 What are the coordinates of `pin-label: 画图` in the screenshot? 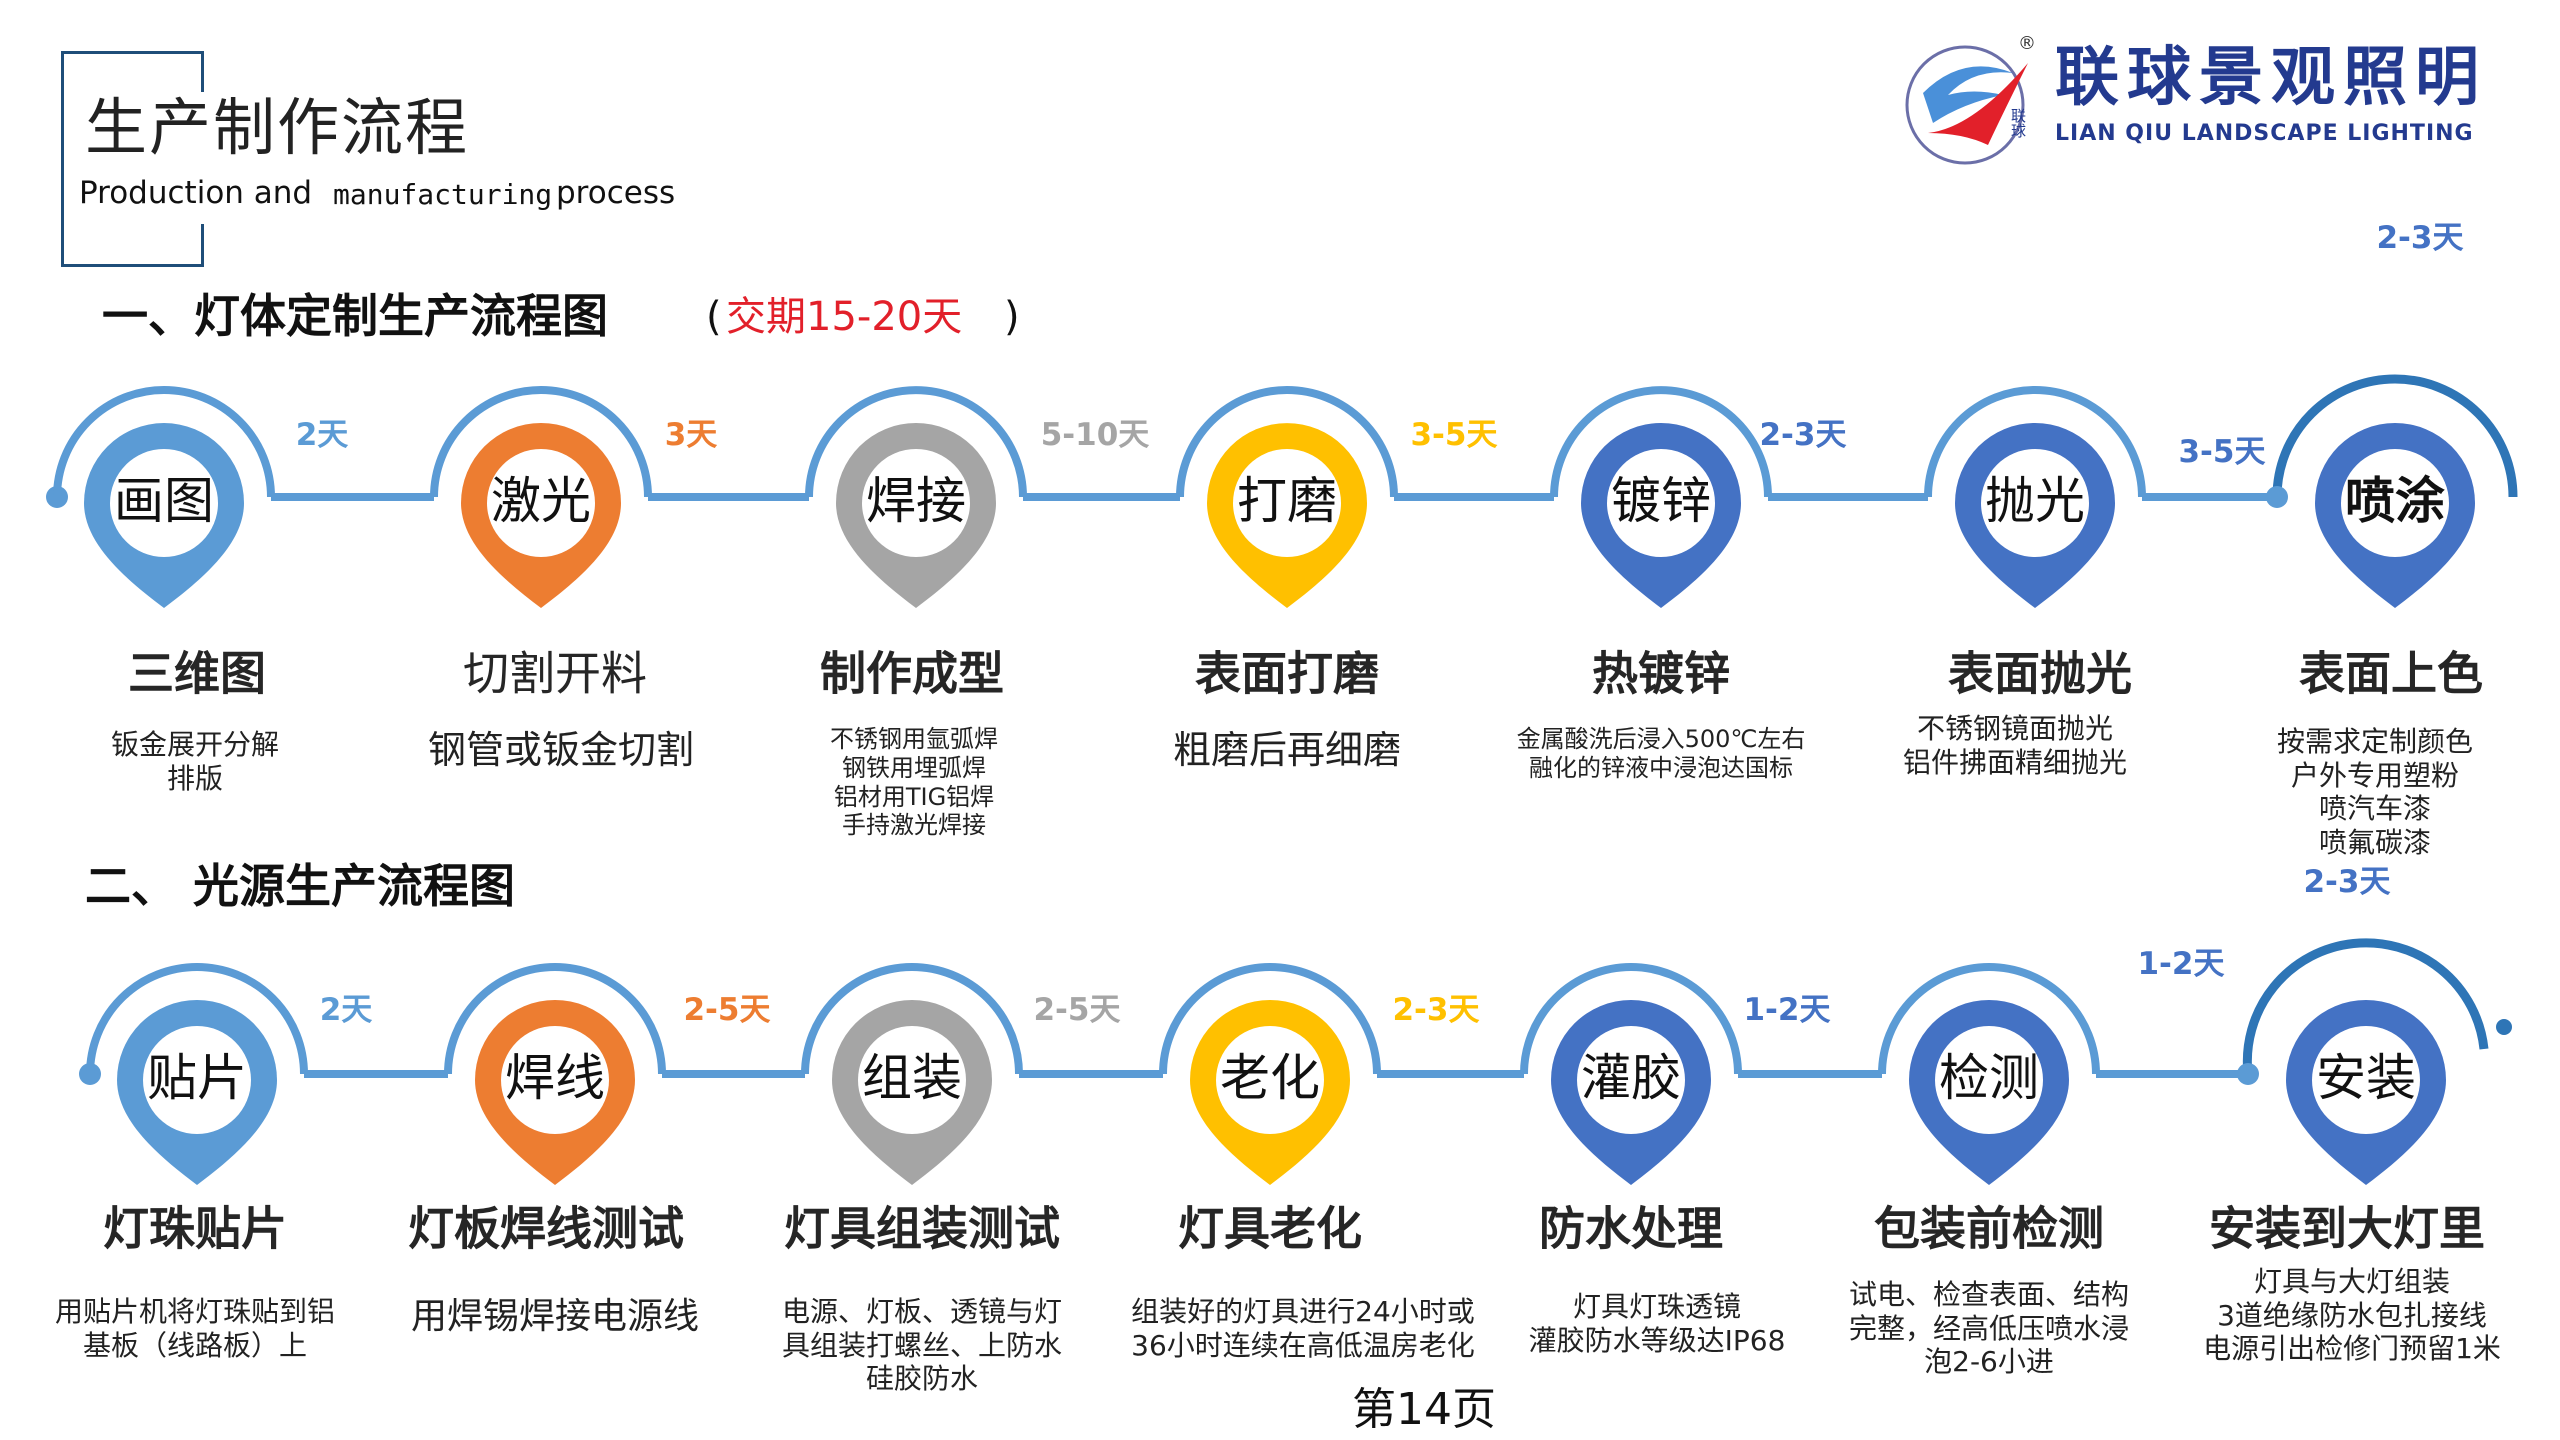 It's located at (164, 501).